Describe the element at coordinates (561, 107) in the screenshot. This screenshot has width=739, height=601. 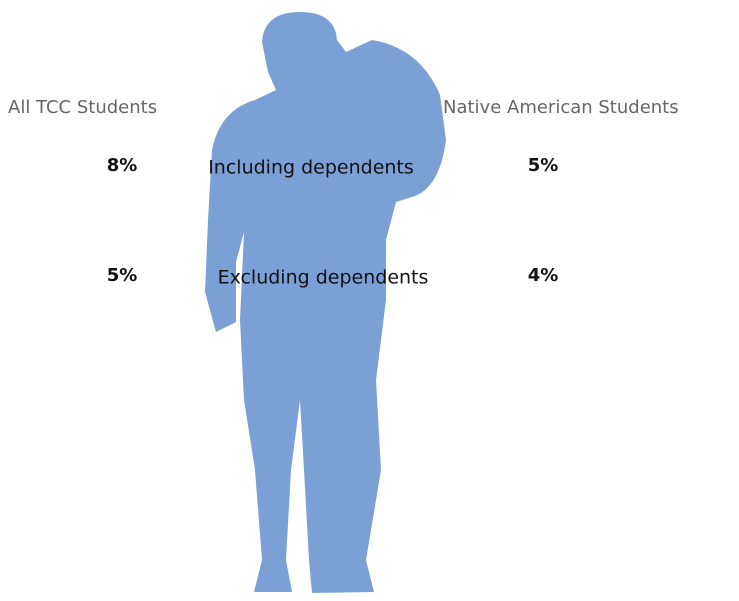
I see `column-header: Native American Students` at that location.